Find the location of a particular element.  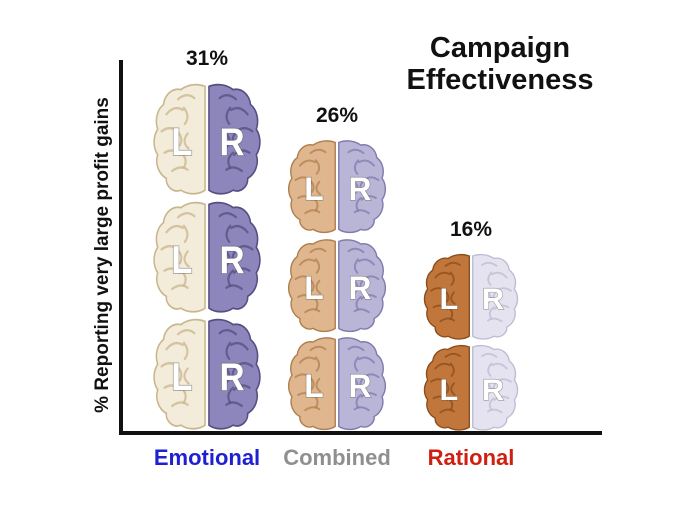

value-label-rational: 16% is located at coordinates (471, 229).